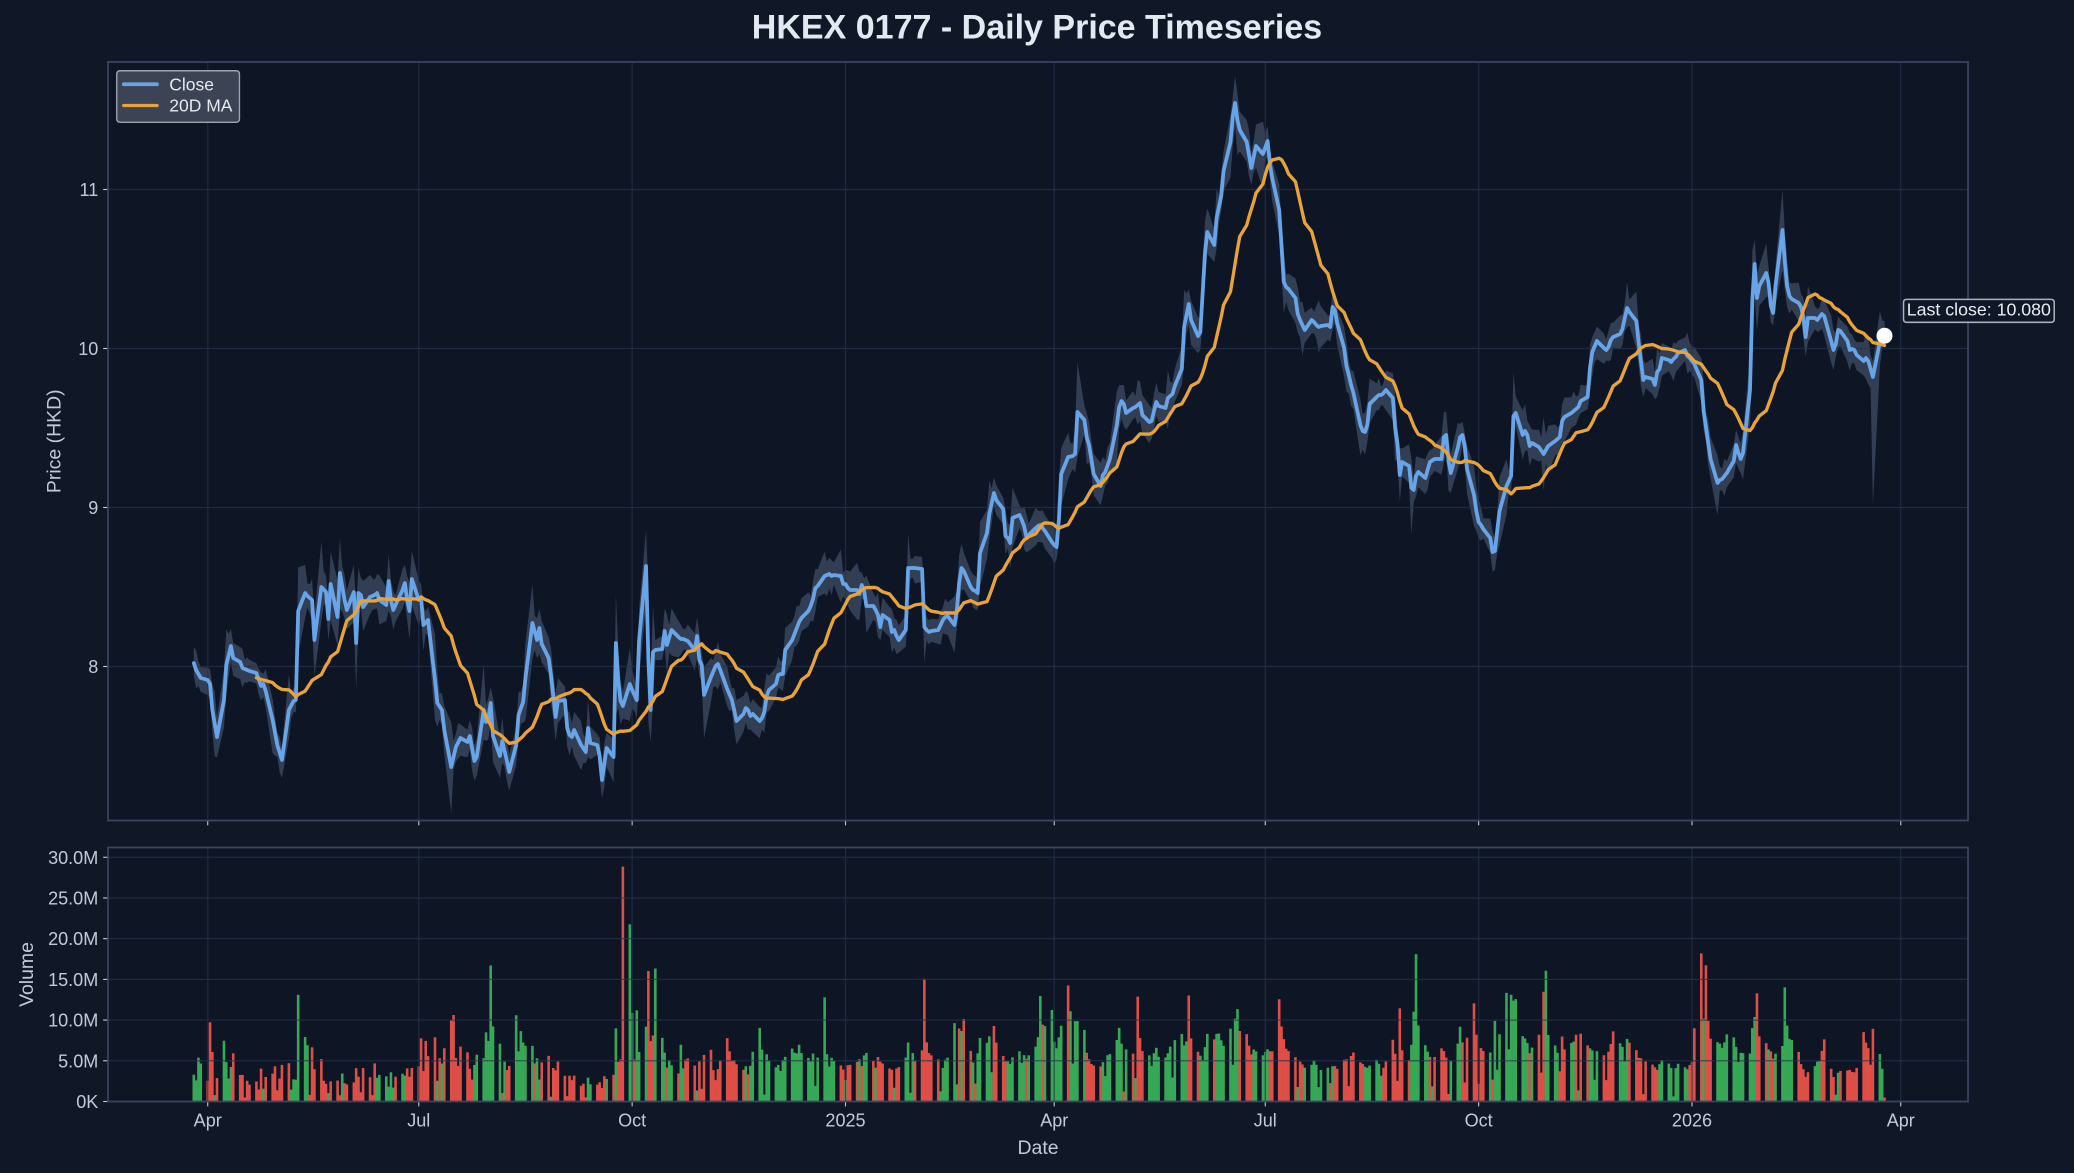 This screenshot has height=1173, width=2074. Describe the element at coordinates (73, 939) in the screenshot. I see `svg-text: 20.0M` at that location.